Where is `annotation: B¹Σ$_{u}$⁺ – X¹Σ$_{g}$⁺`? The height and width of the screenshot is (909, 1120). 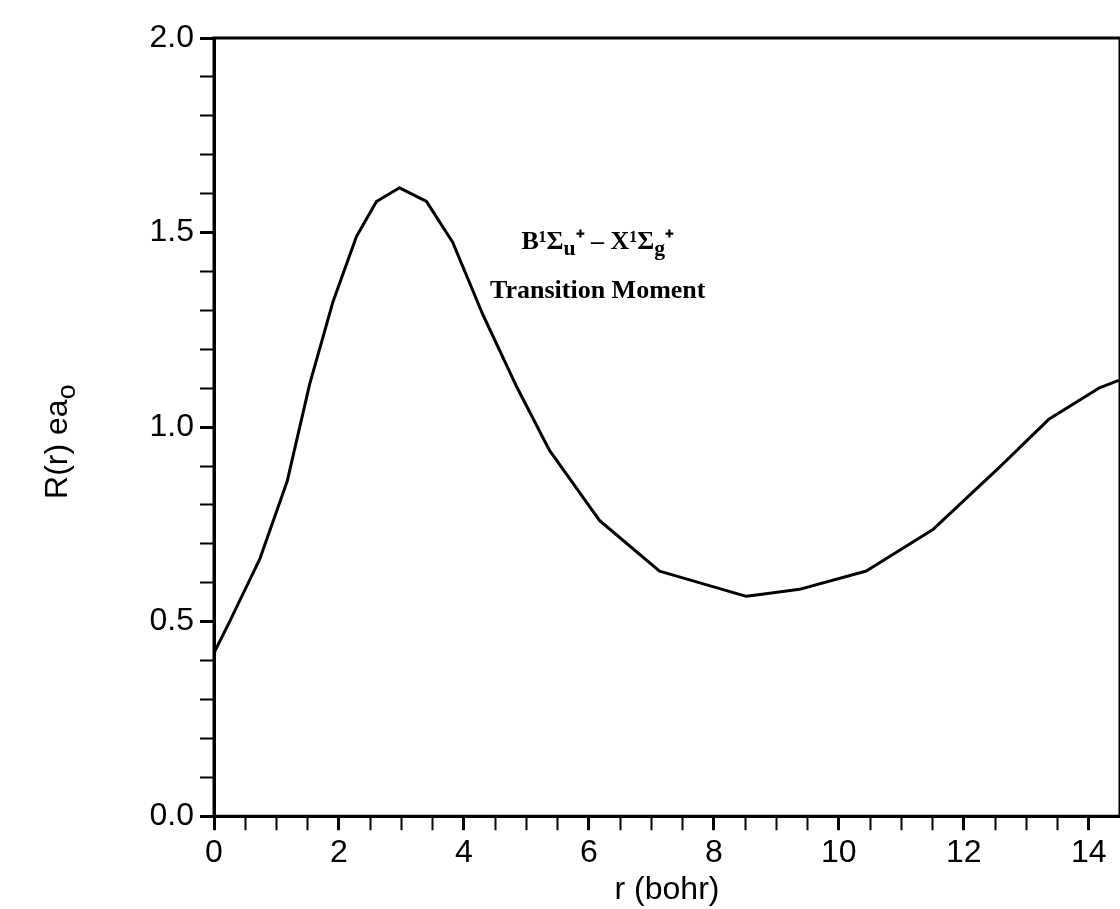
annotation: B¹Σ$_{u}$⁺ – X¹Σ$_{g}$⁺ is located at coordinates (597, 244).